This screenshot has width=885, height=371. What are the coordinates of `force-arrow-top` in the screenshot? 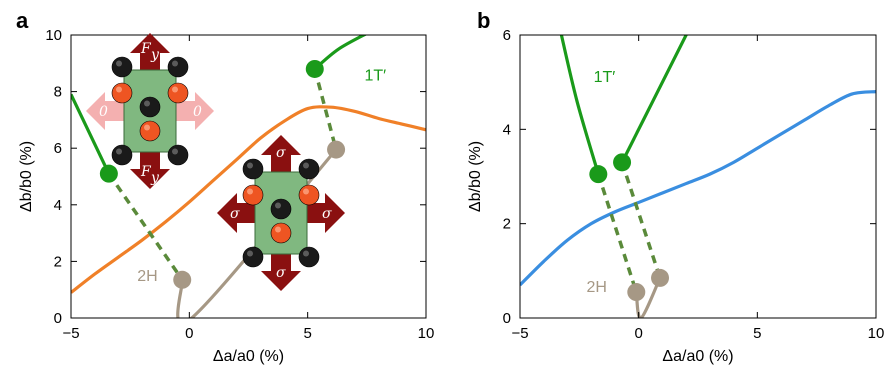 It's located at (150, 53).